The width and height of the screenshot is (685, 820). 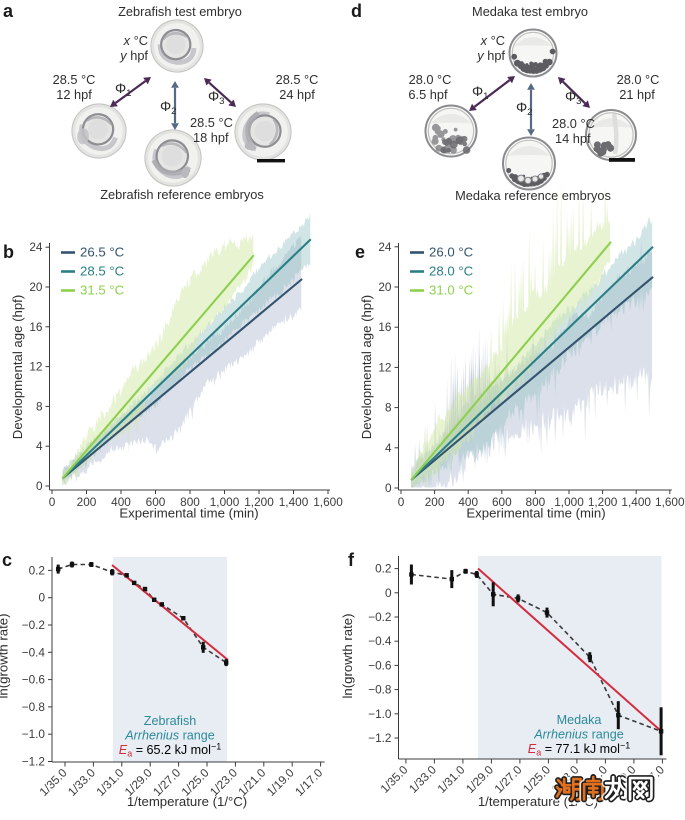 I want to click on svg-text: −0.8, so click(x=380, y=690).